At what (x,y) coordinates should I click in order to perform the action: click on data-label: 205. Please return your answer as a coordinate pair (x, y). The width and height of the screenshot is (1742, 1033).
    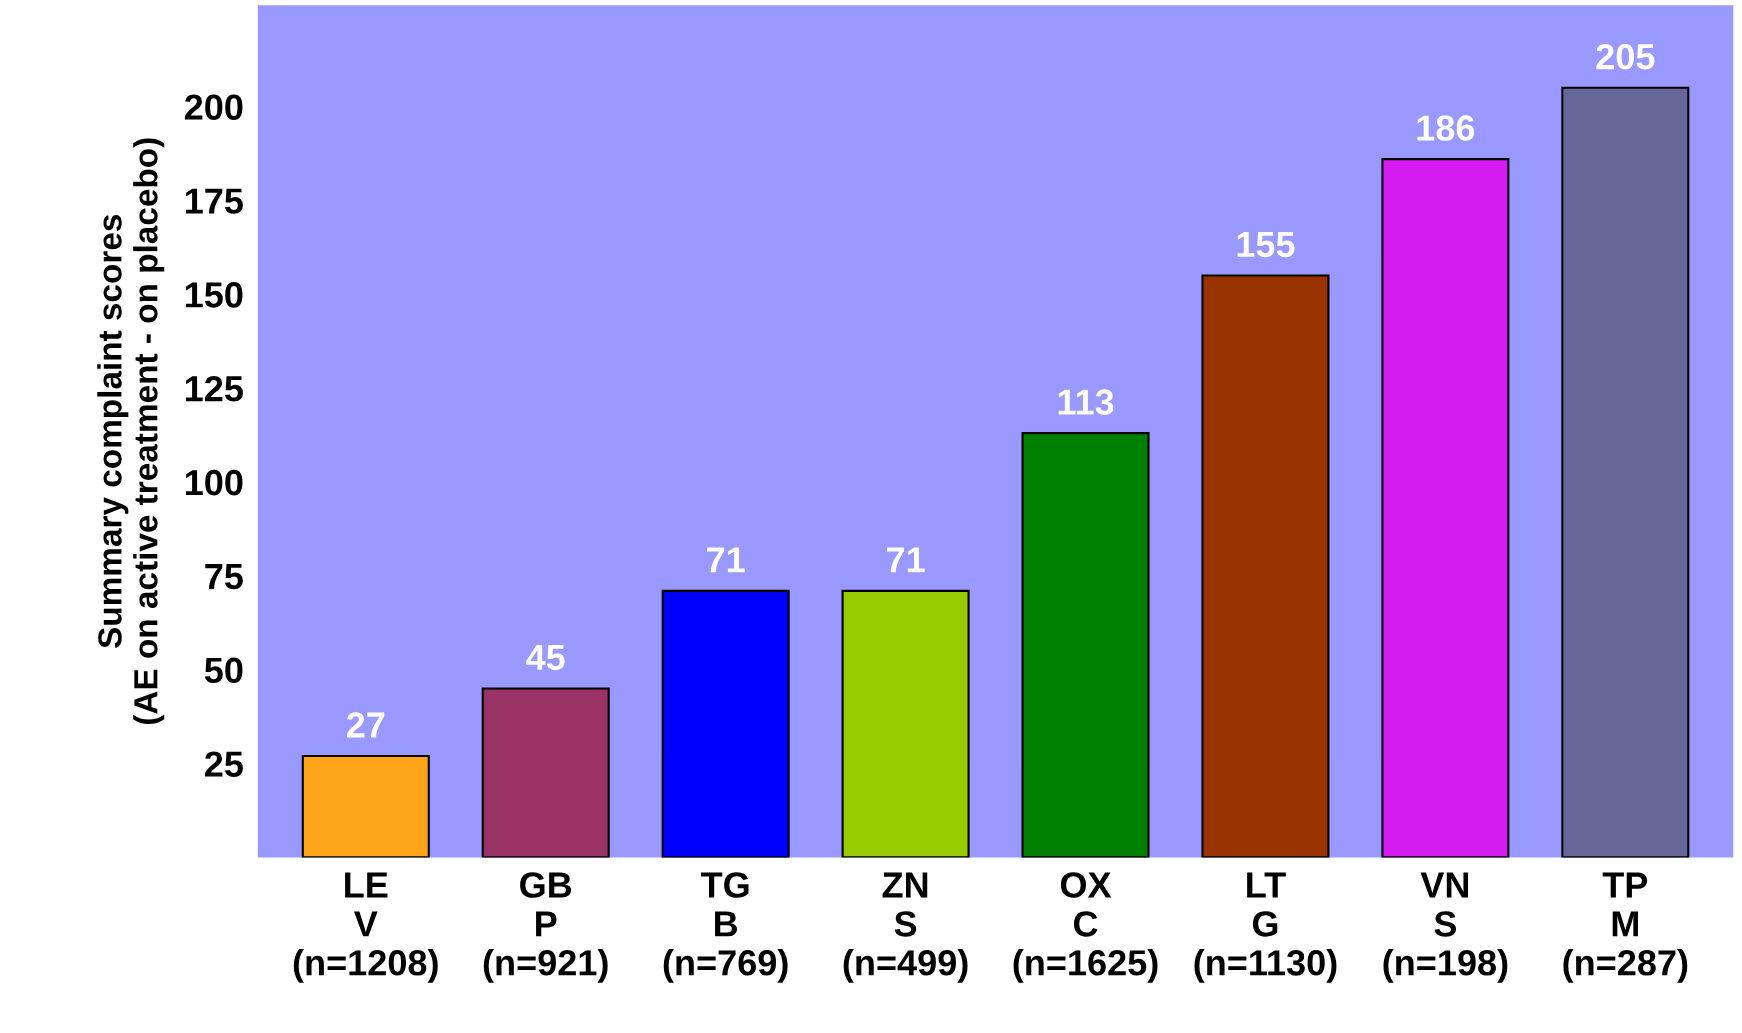
    Looking at the image, I should click on (1625, 56).